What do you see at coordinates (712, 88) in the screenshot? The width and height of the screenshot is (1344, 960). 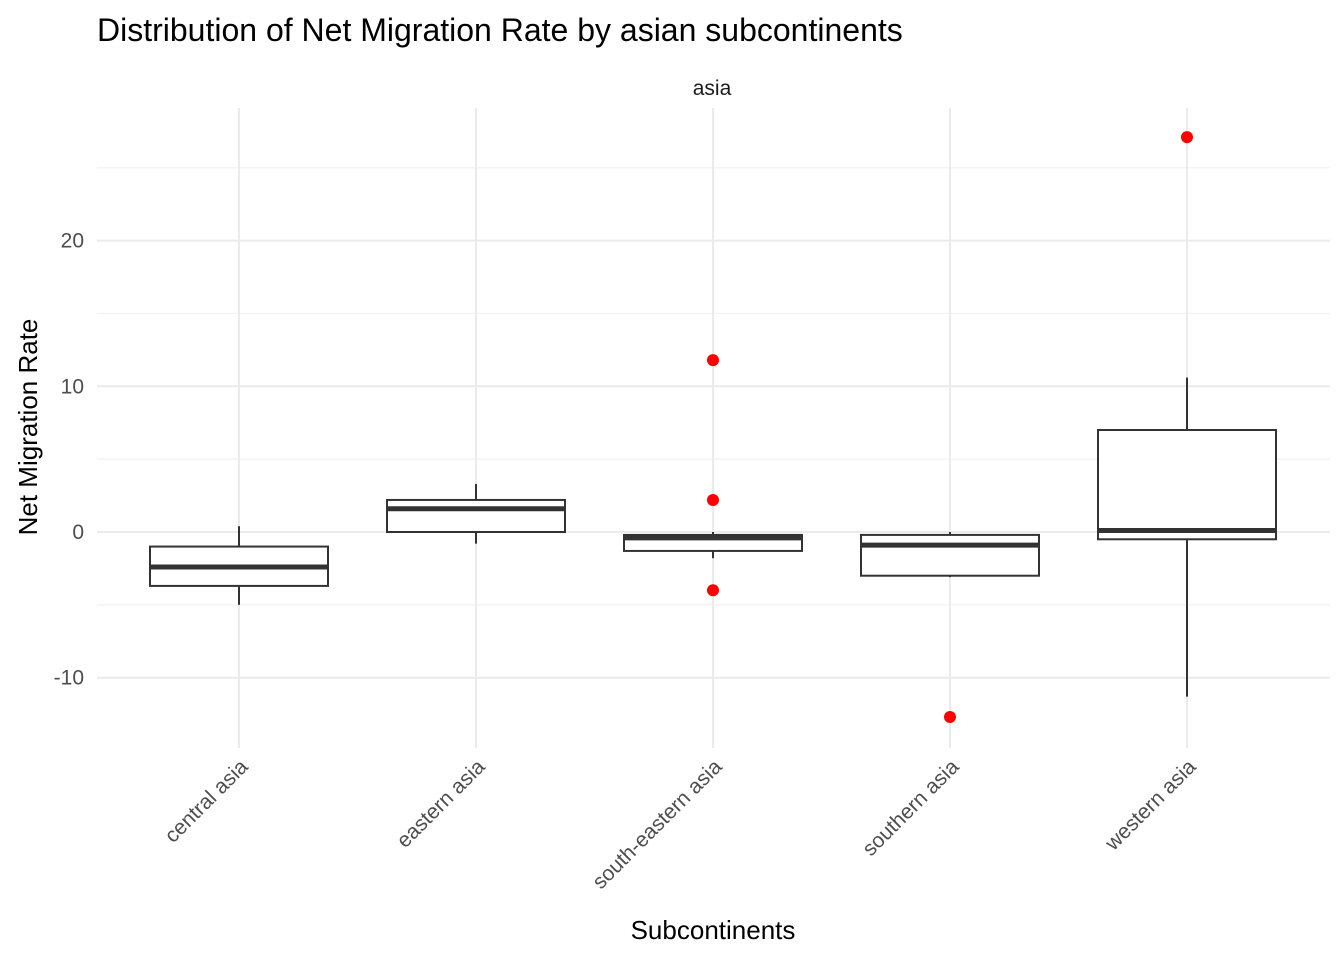 I see `facet-strip-label: asia` at bounding box center [712, 88].